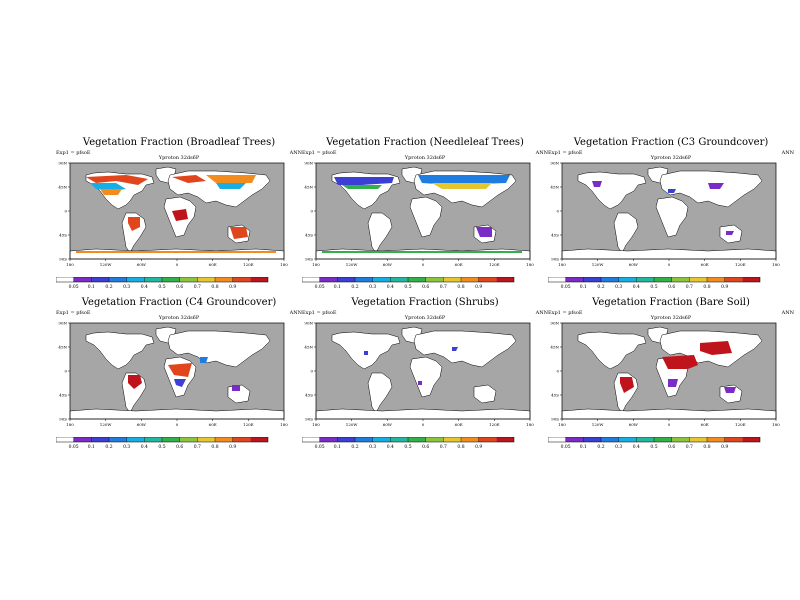 Image resolution: width=800 pixels, height=600 pixels. I want to click on x-tick-label: 0, so click(423, 264).